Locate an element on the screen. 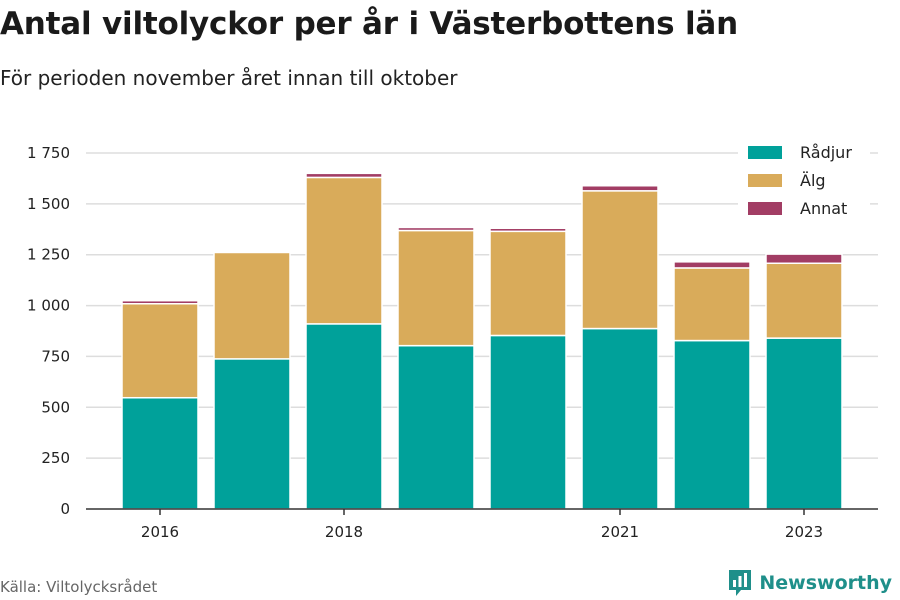  legend-label: Älg is located at coordinates (813, 180).